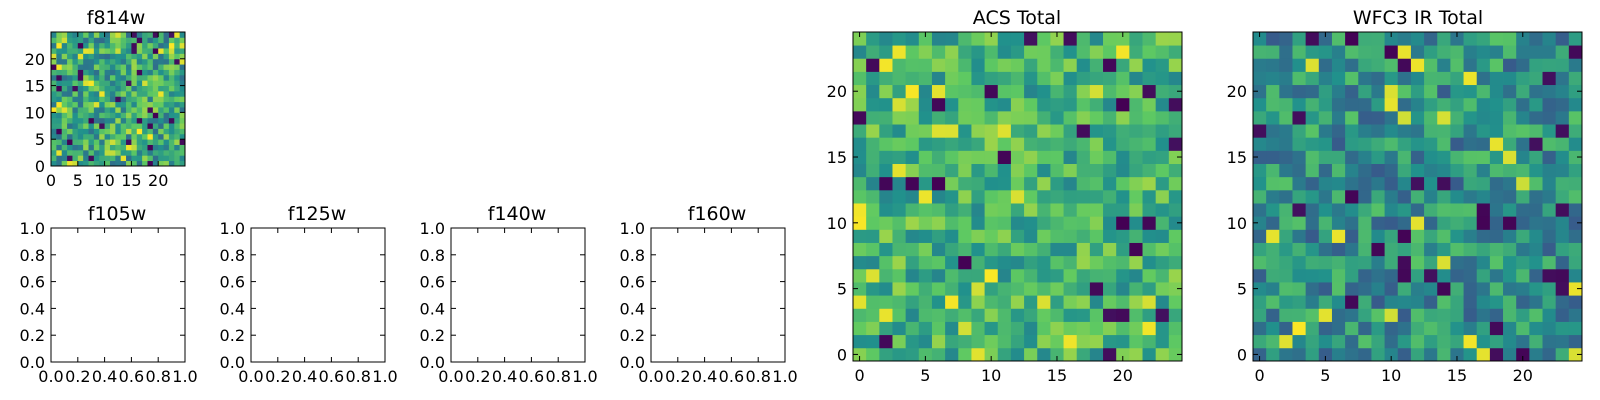 The image size is (1600, 400). What do you see at coordinates (309, 302) in the screenshot?
I see `axis-ticks: 0.0 0.2 0.4 0.6 0.8 1.00.00.20.40.60.81.0` at bounding box center [309, 302].